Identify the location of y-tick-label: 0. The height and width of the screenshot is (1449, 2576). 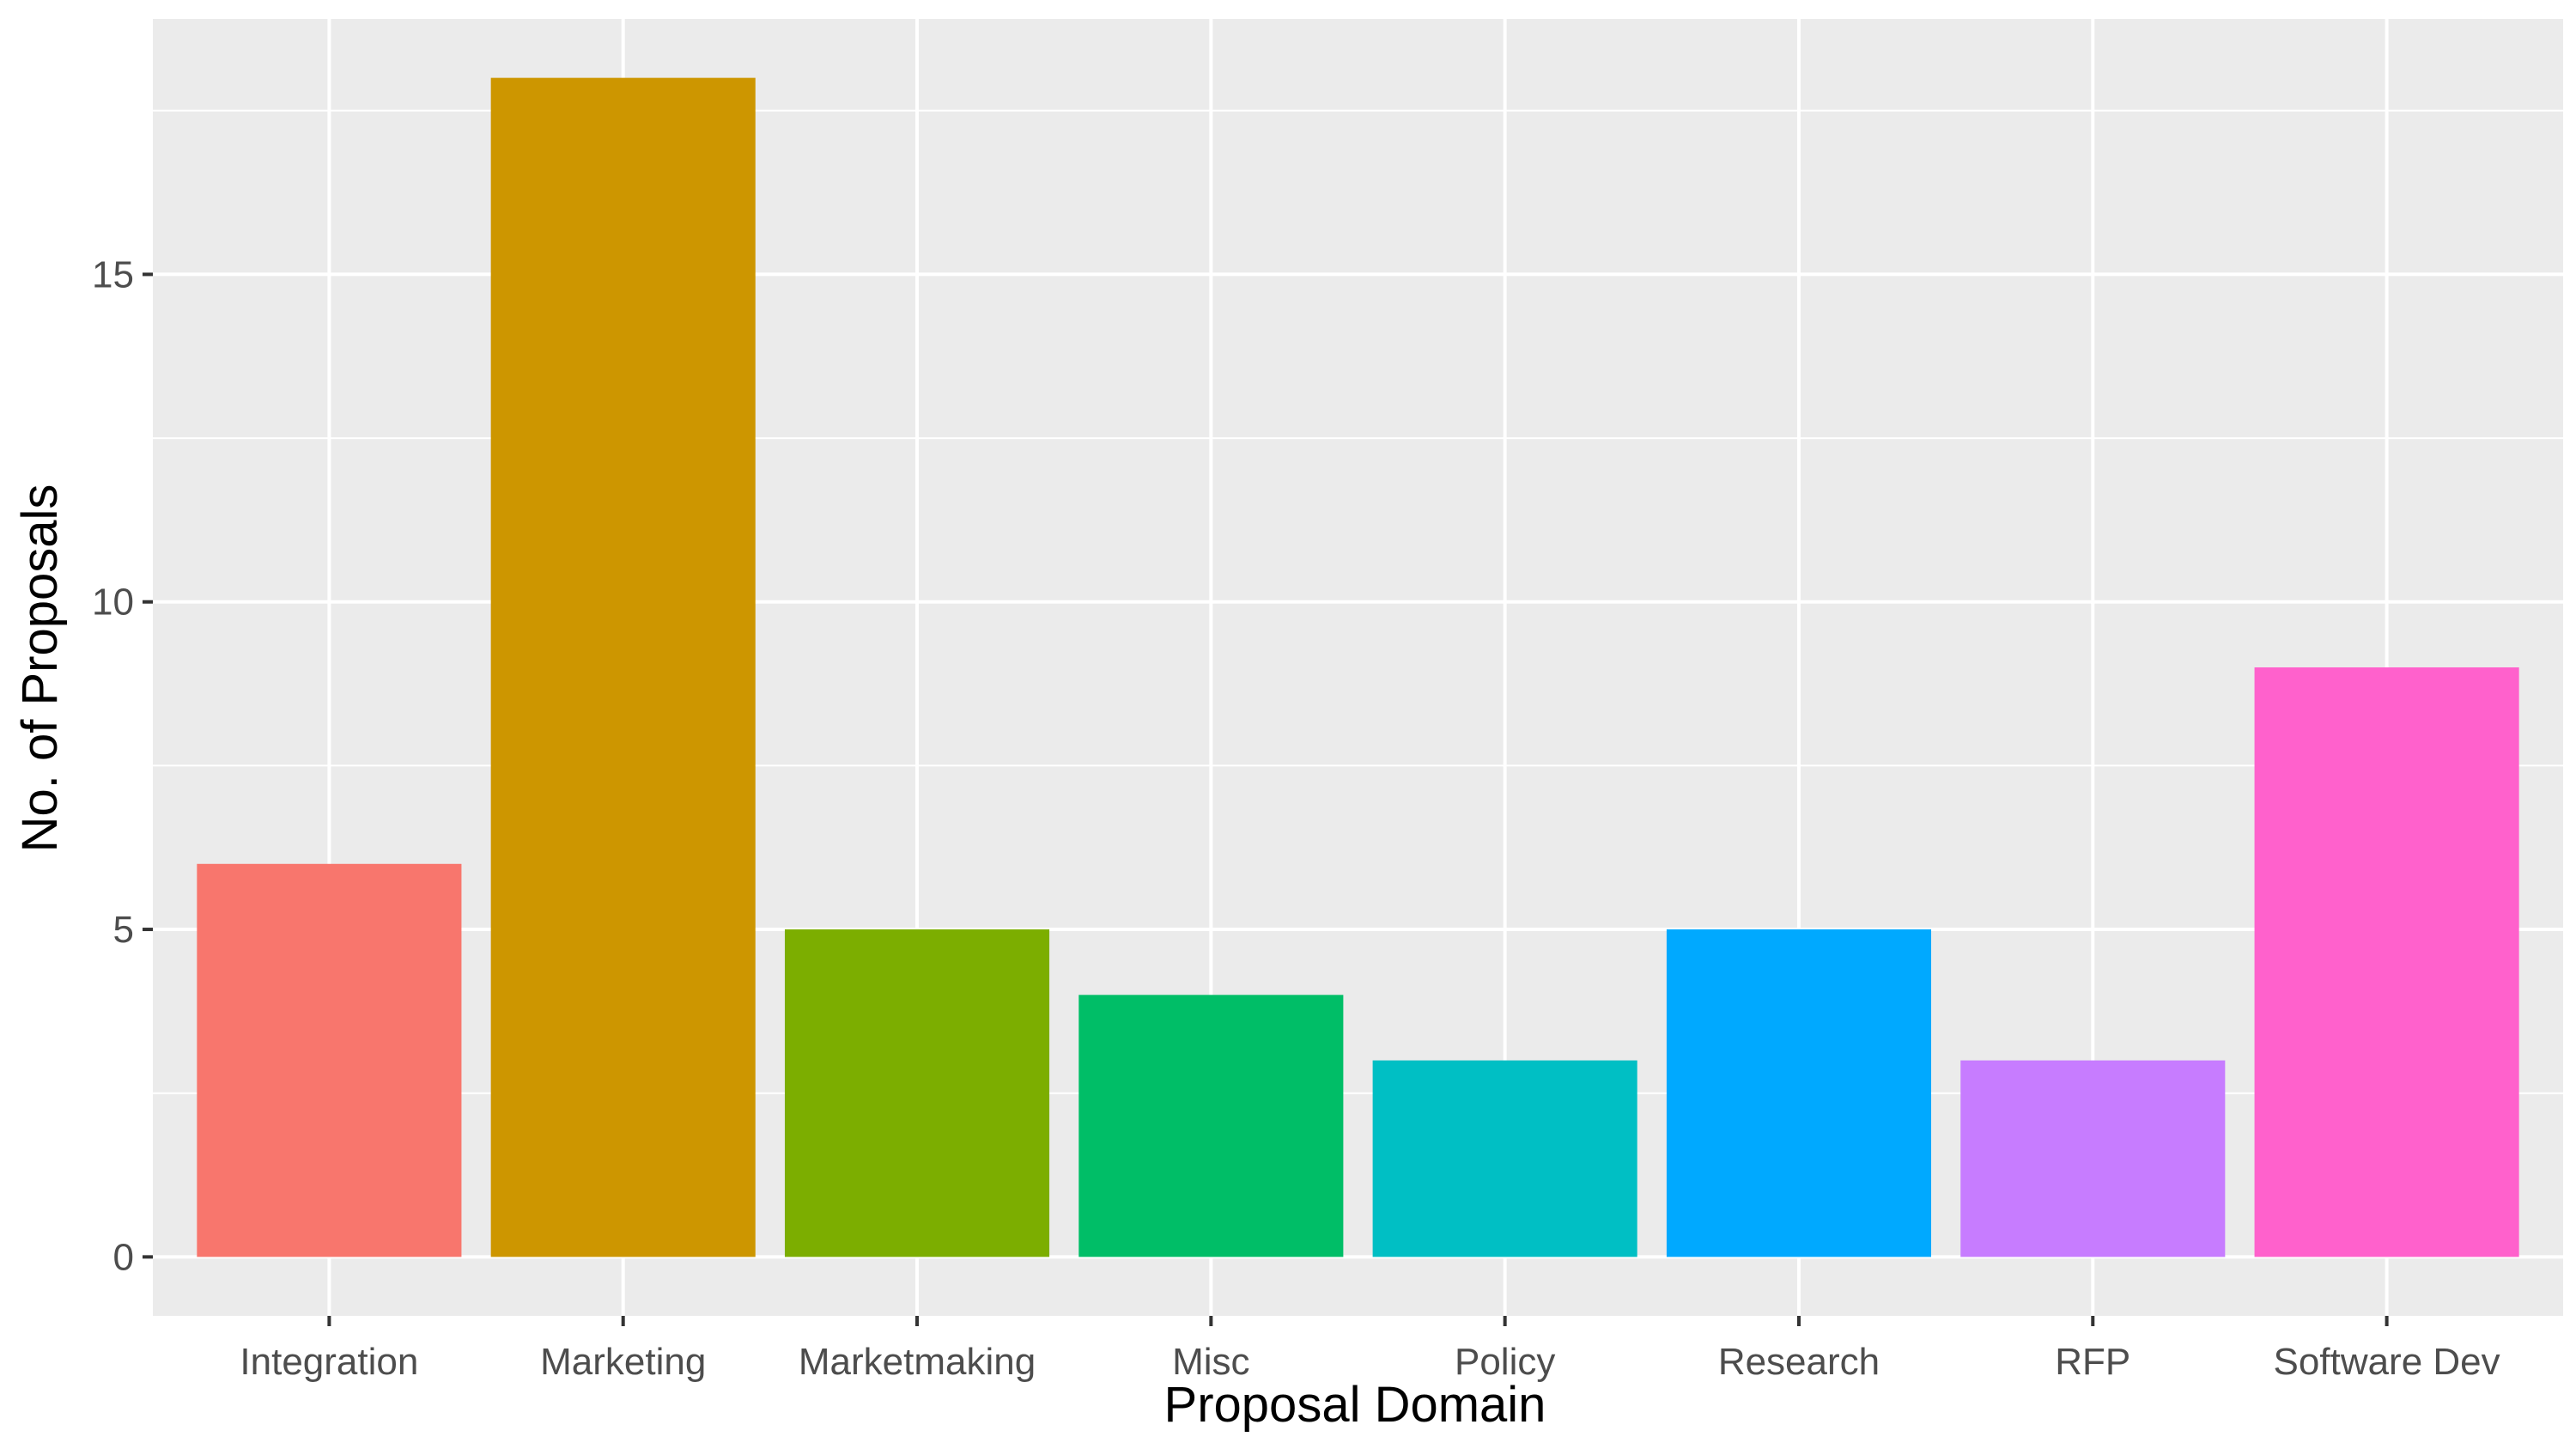
(123, 1257).